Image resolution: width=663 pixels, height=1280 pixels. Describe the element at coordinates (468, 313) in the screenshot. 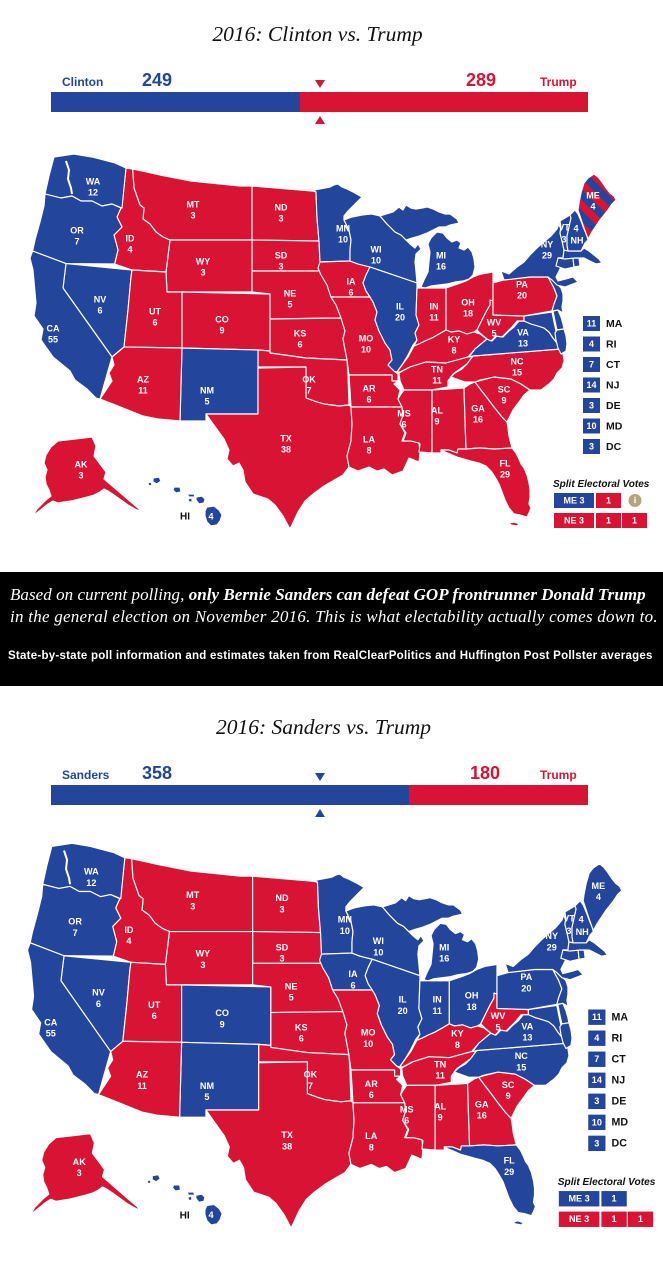

I see `svg-text: 18` at that location.